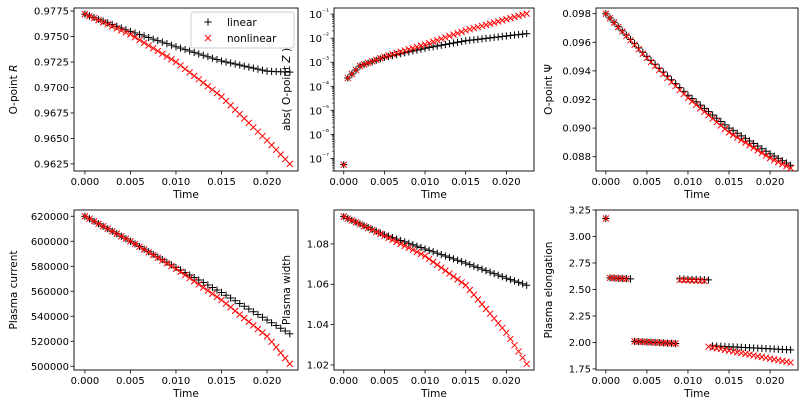 This screenshot has height=409, width=809. What do you see at coordinates (319, 134) in the screenshot?
I see `y-tick-label: 10⁻⁶` at bounding box center [319, 134].